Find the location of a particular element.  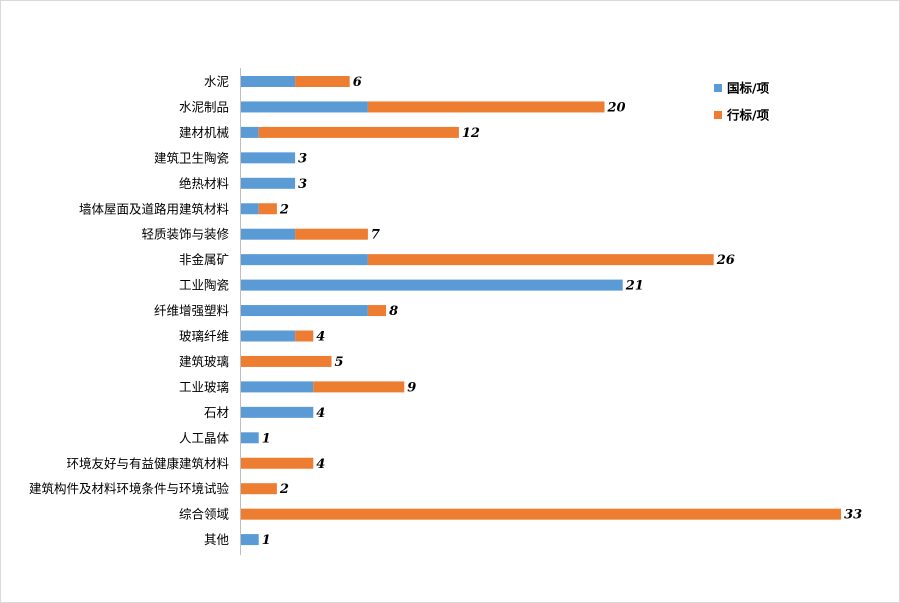

category-label: 综合领域 is located at coordinates (204, 514).